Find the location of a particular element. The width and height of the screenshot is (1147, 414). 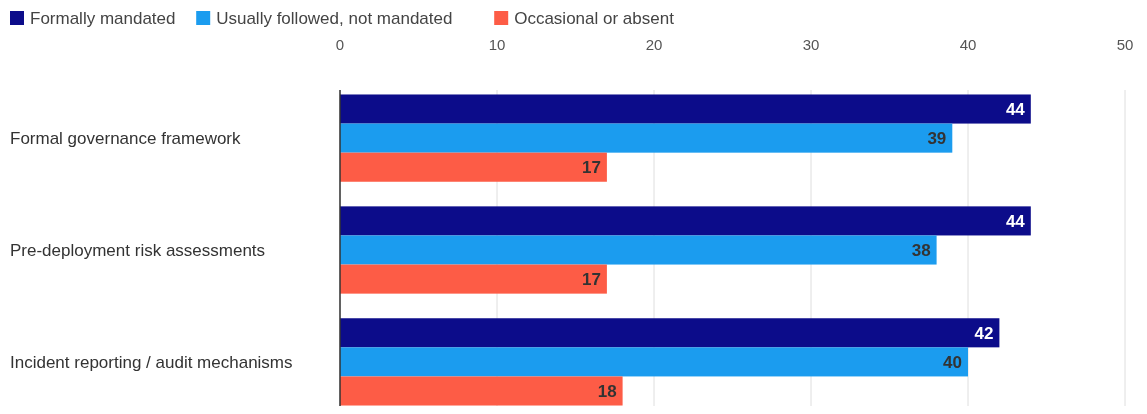

legend-label: Formally mandated is located at coordinates (103, 18).